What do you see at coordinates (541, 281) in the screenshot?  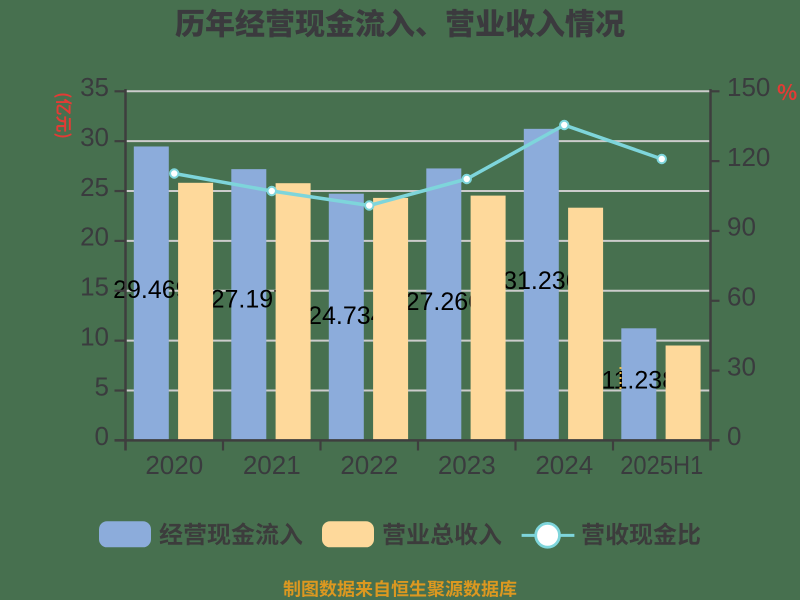 I see `svg-text: 31.236` at bounding box center [541, 281].